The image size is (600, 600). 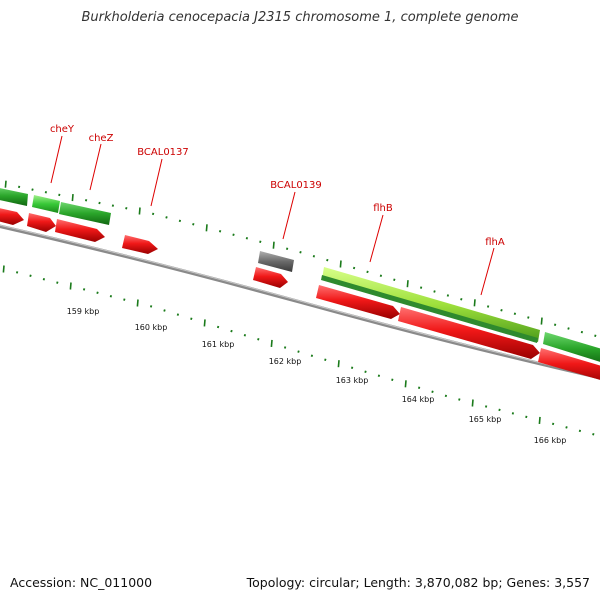 What do you see at coordinates (140, 244) in the screenshot?
I see `feature-BCAL0137` at bounding box center [140, 244].